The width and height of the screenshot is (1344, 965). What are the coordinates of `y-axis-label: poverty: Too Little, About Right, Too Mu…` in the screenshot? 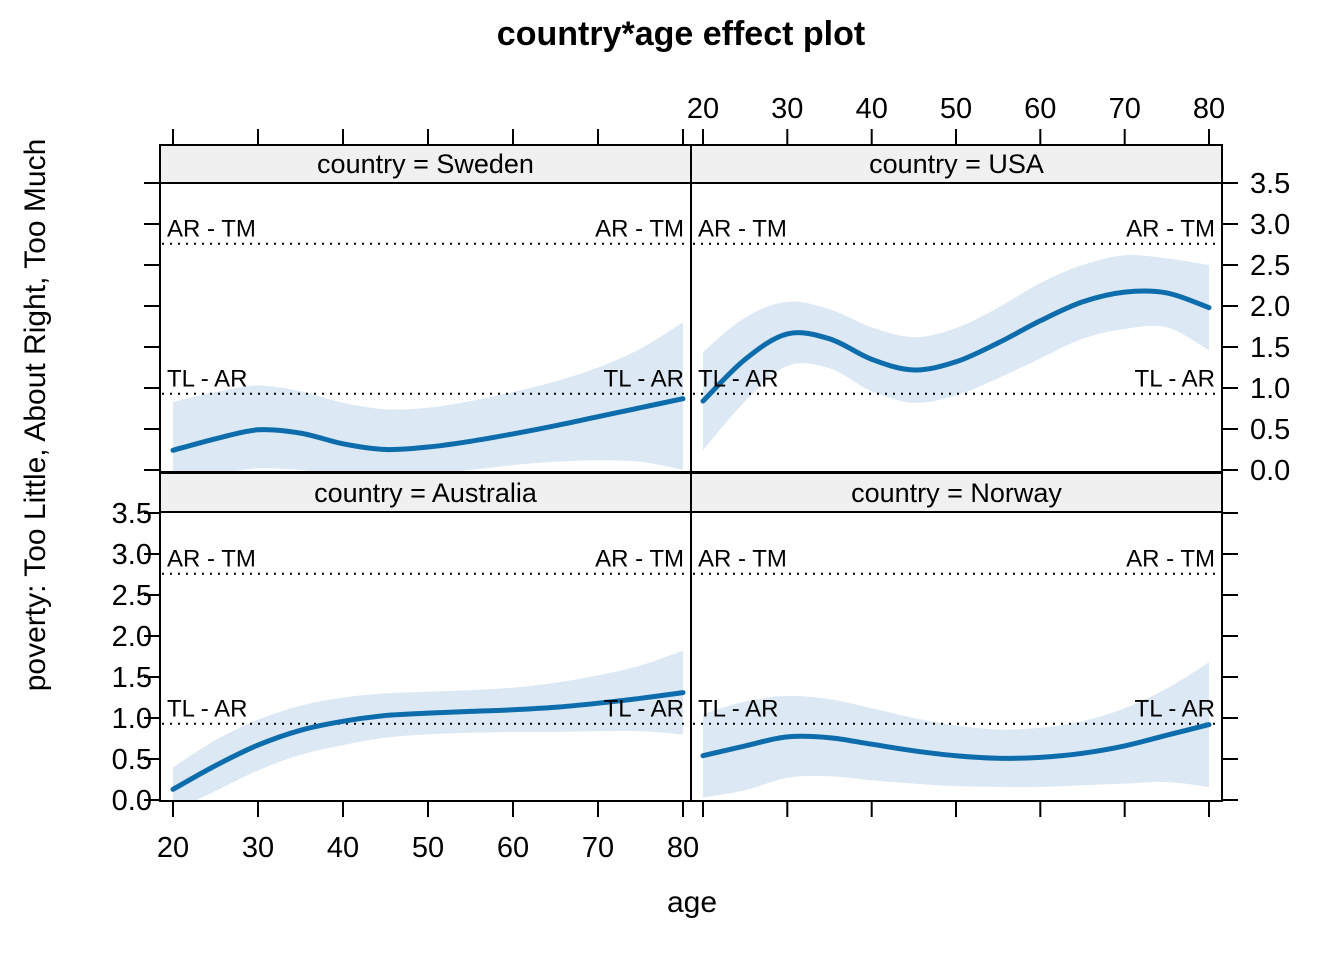 It's located at (35, 415).